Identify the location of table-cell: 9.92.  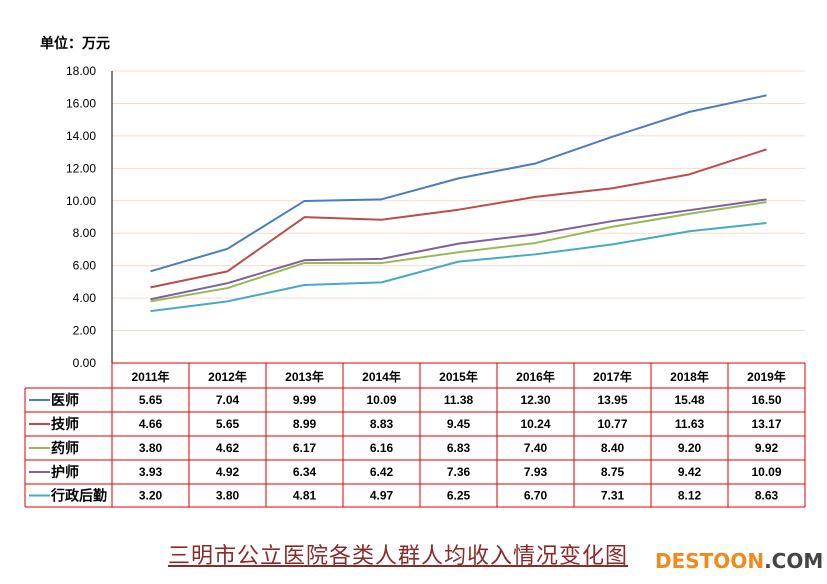
(767, 448).